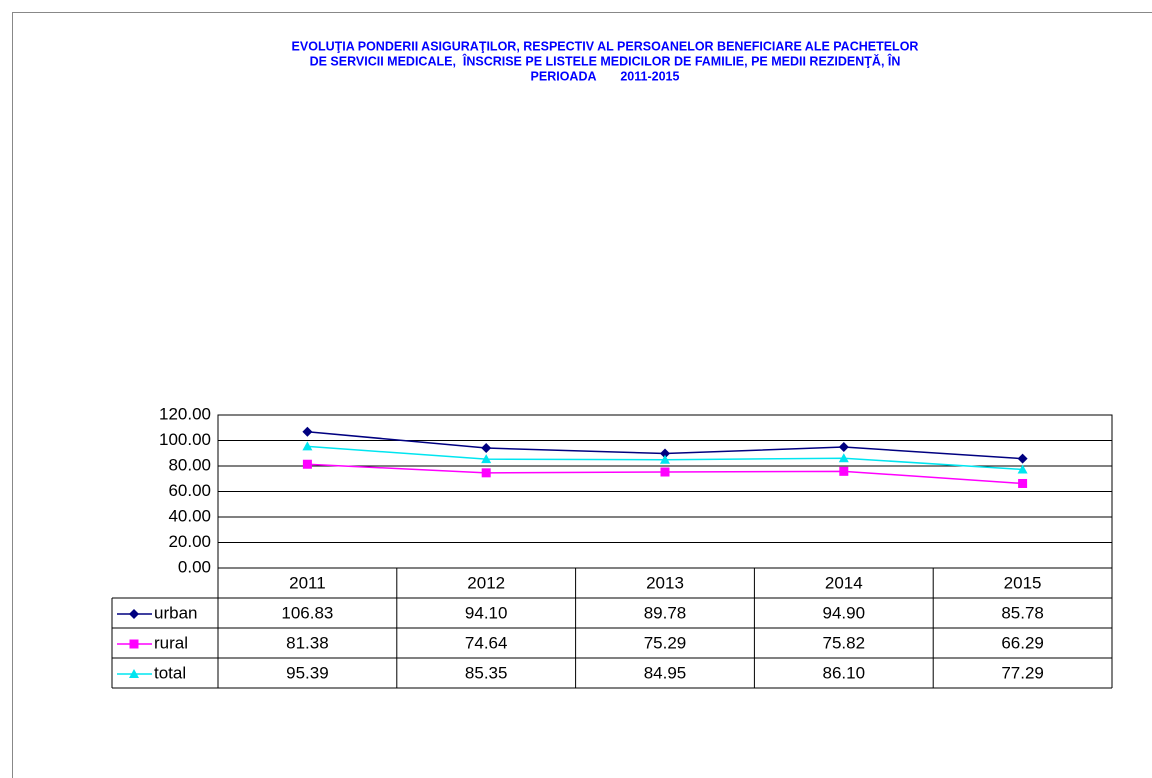  What do you see at coordinates (486, 642) in the screenshot?
I see `table-value: 74.64` at bounding box center [486, 642].